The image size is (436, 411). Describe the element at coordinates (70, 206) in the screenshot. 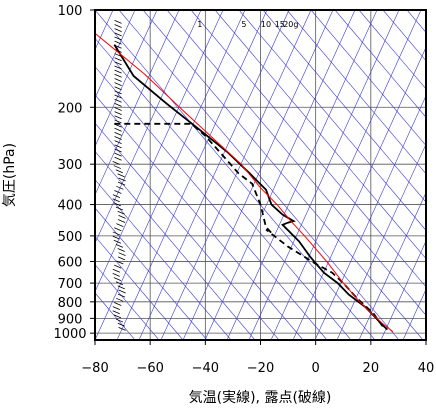

I see `y-tick-label: 400` at that location.